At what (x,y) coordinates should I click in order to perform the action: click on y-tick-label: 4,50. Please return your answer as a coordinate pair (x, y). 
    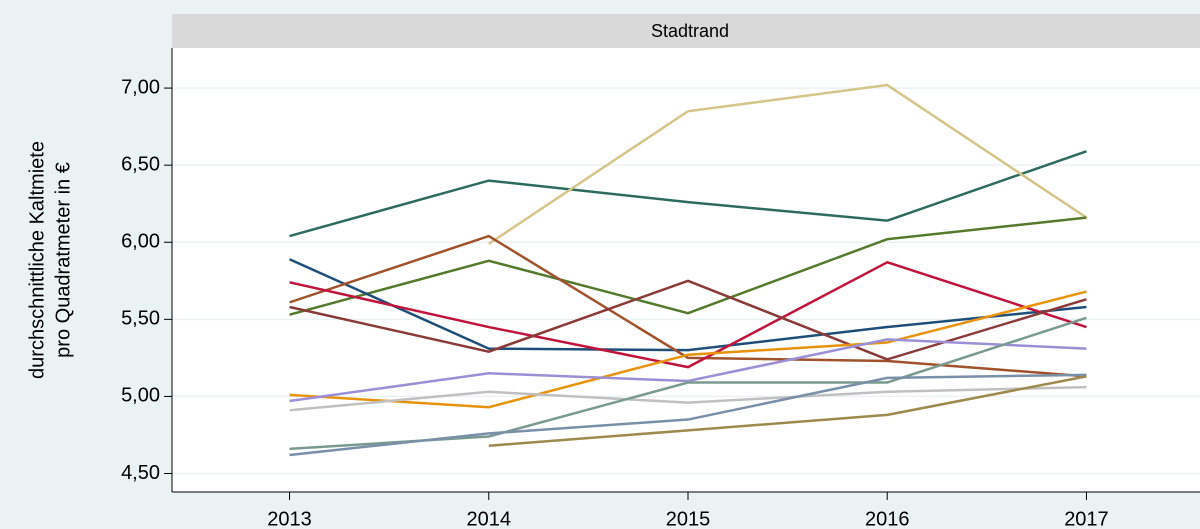
    Looking at the image, I should click on (140, 473).